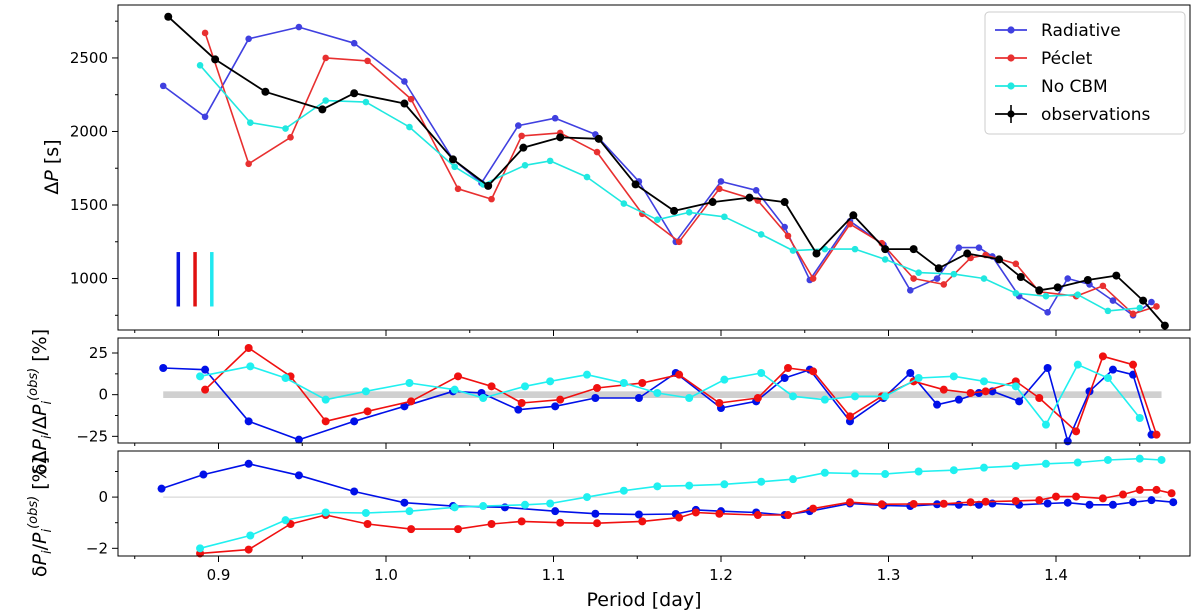 The width and height of the screenshot is (1200, 613). Describe the element at coordinates (386, 575) in the screenshot. I see `x-tick-label: 1.0` at that location.